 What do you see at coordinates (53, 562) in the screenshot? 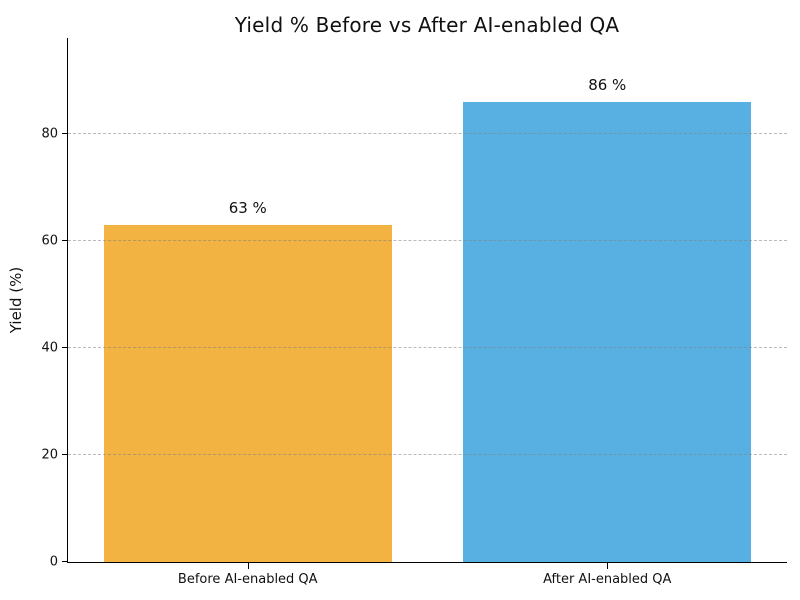
I see `y-tick-label-0: 0` at bounding box center [53, 562].